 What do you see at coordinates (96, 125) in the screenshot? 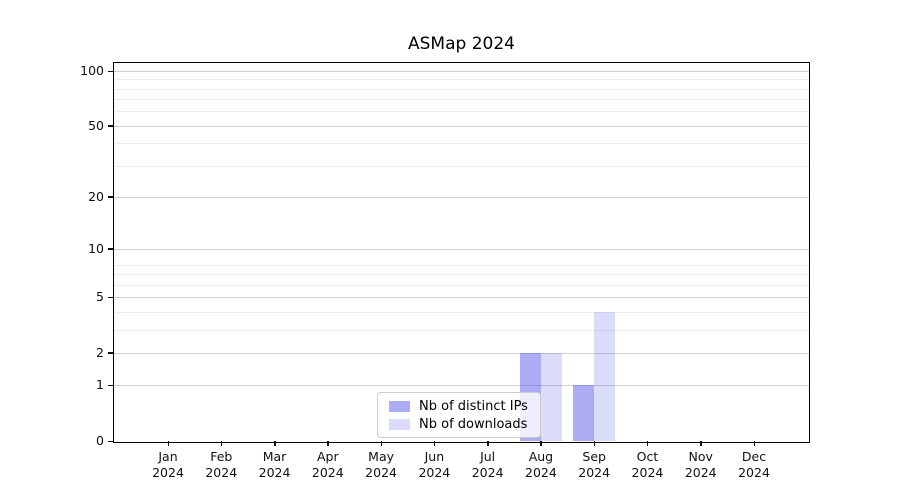
I see `y-tick-label: 50` at bounding box center [96, 125].